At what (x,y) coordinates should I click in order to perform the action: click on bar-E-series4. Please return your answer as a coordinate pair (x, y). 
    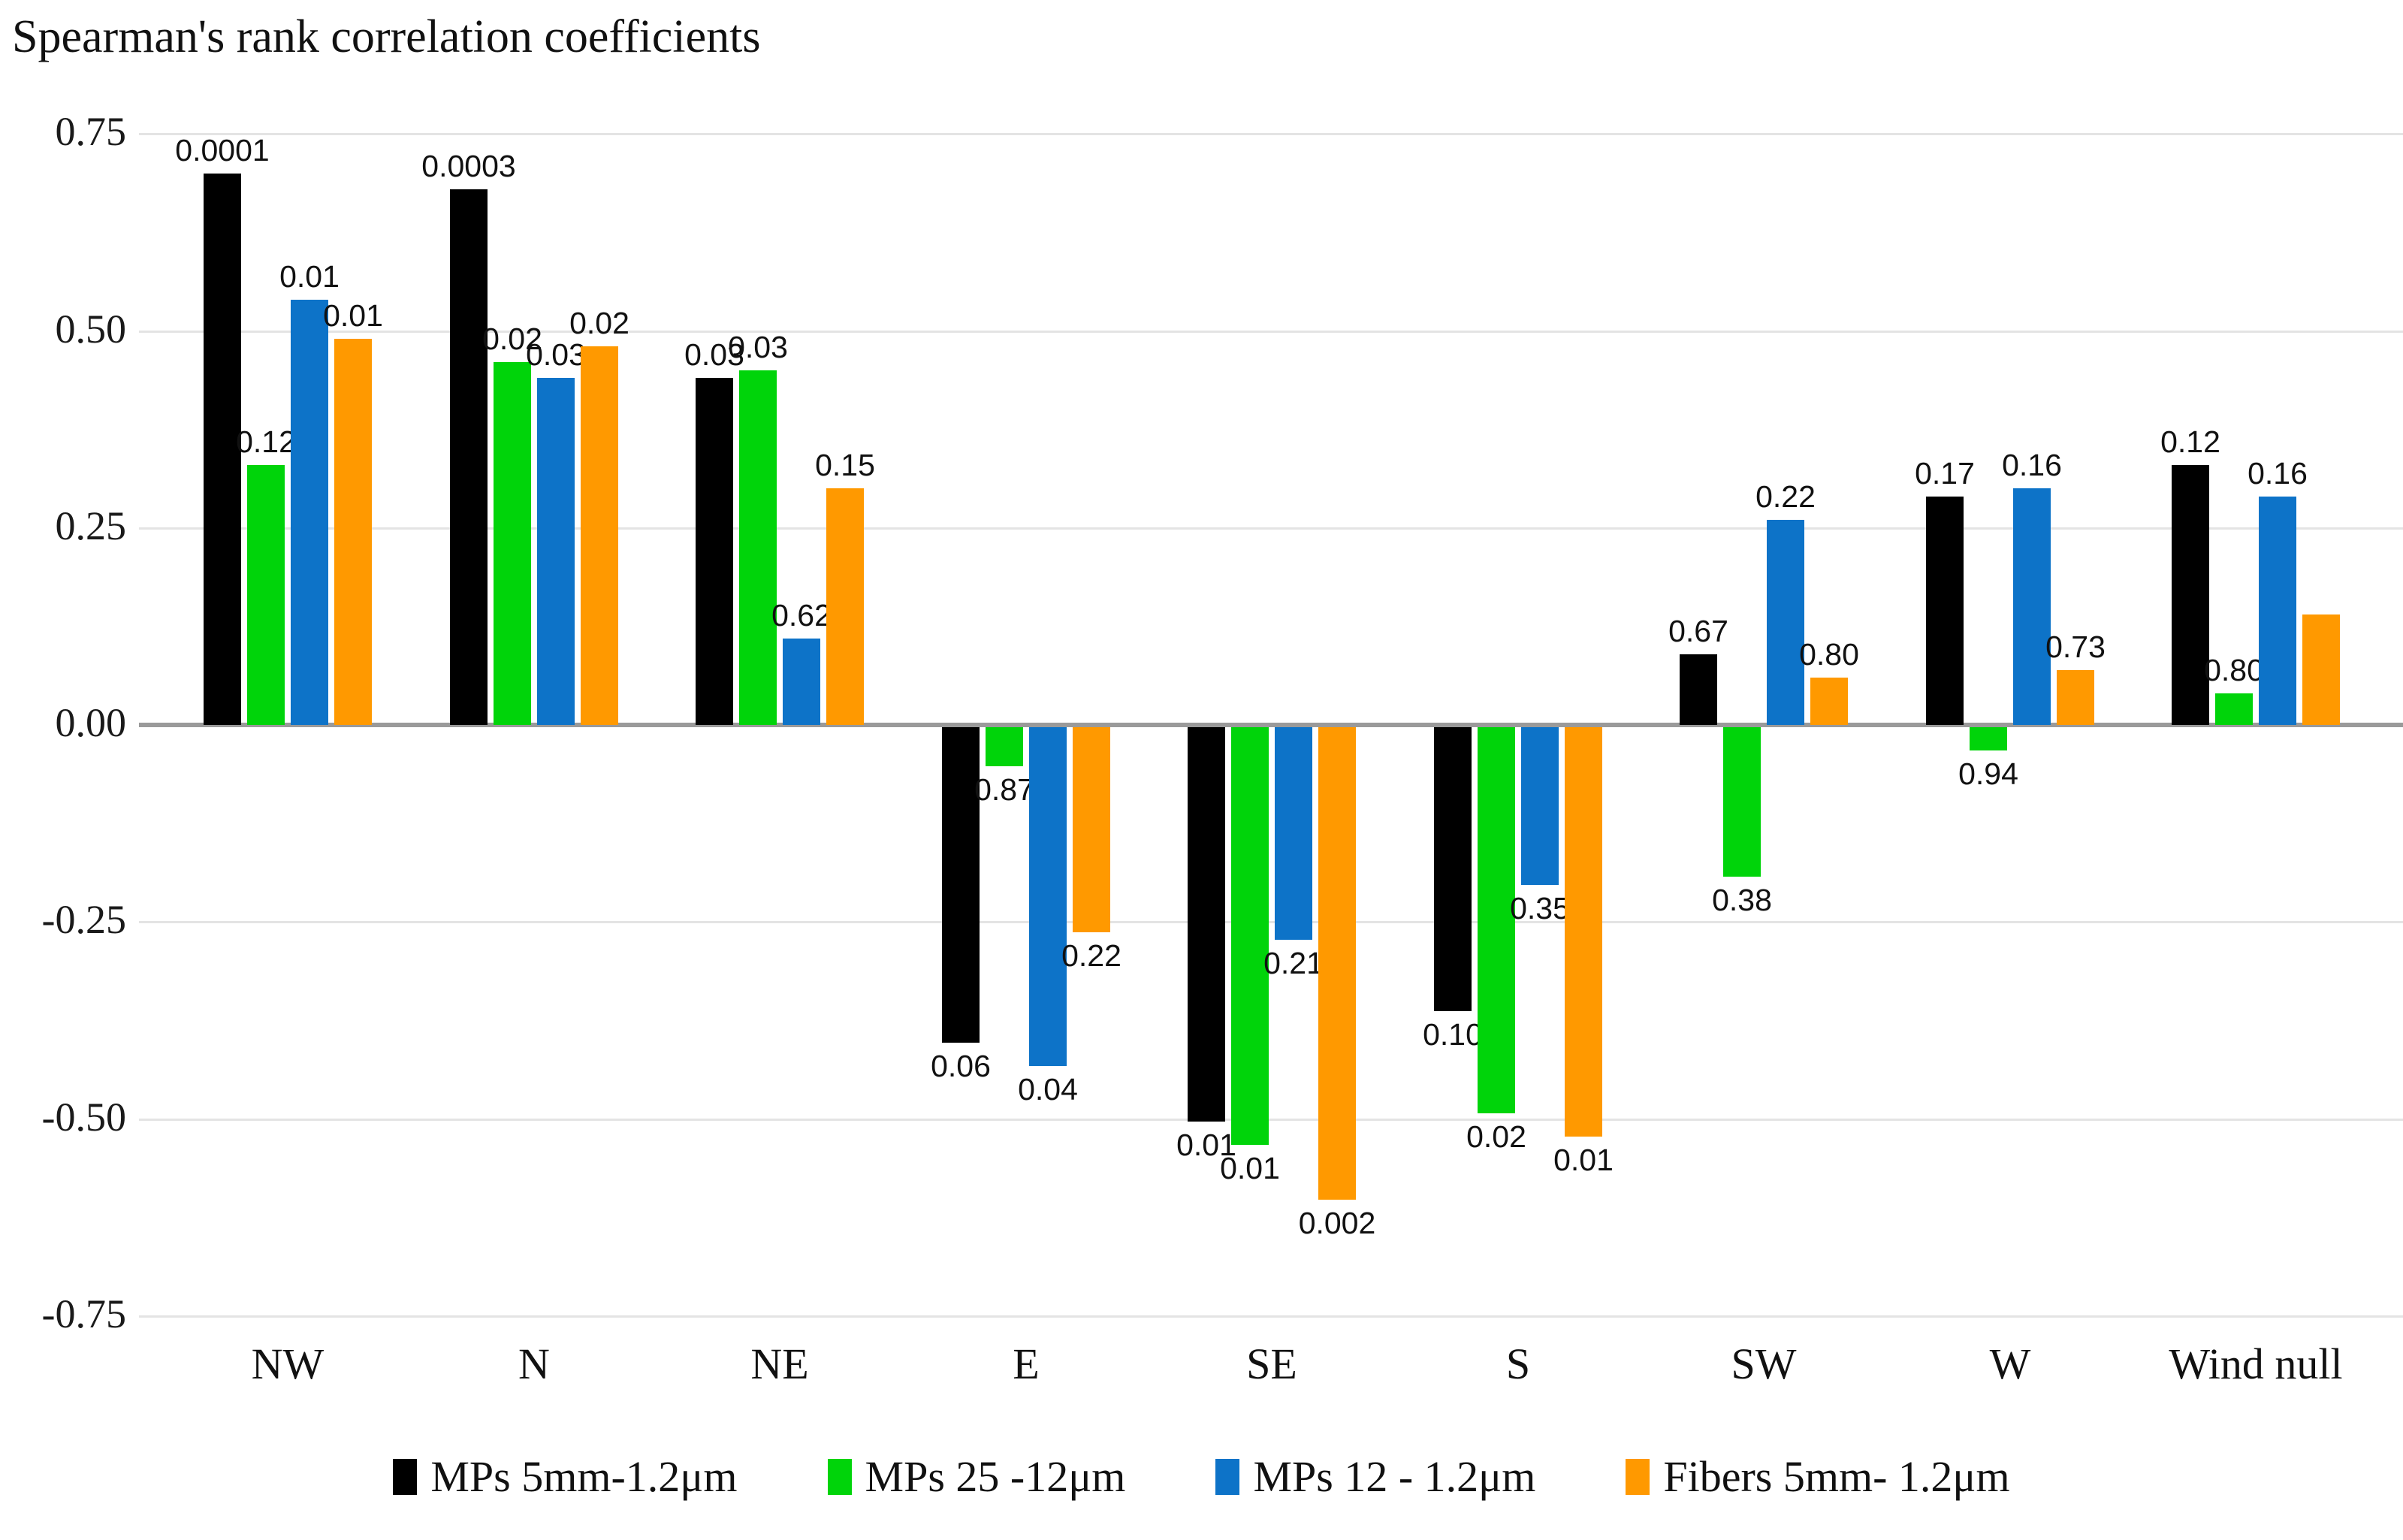
    Looking at the image, I should click on (1091, 829).